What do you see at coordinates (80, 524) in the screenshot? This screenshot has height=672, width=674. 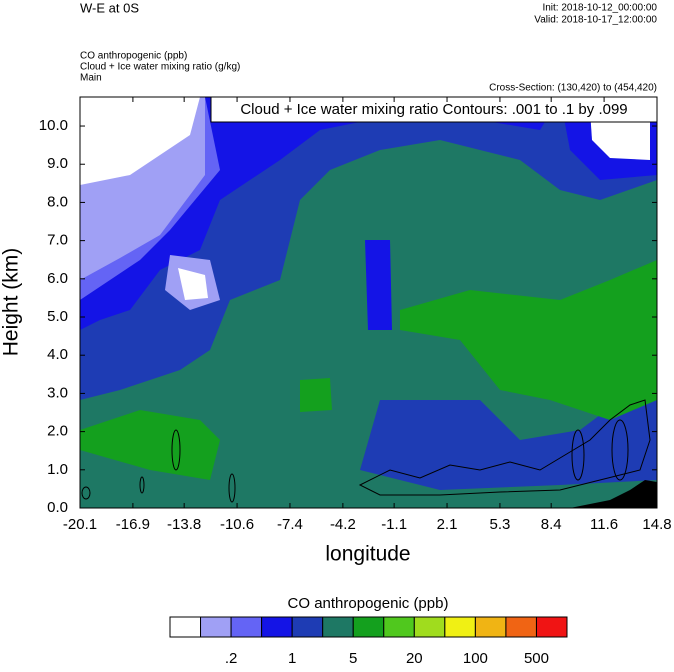 I see `x-tick-label: -20.1` at bounding box center [80, 524].